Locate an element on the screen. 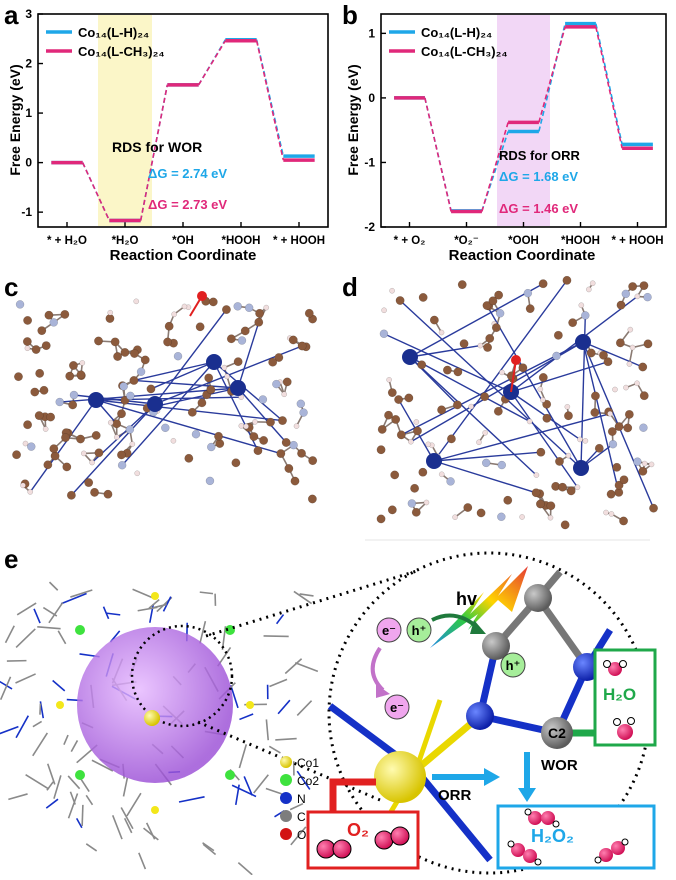 This screenshot has width=676, height=880. x-tick-label: * + HOOH is located at coordinates (637, 241).